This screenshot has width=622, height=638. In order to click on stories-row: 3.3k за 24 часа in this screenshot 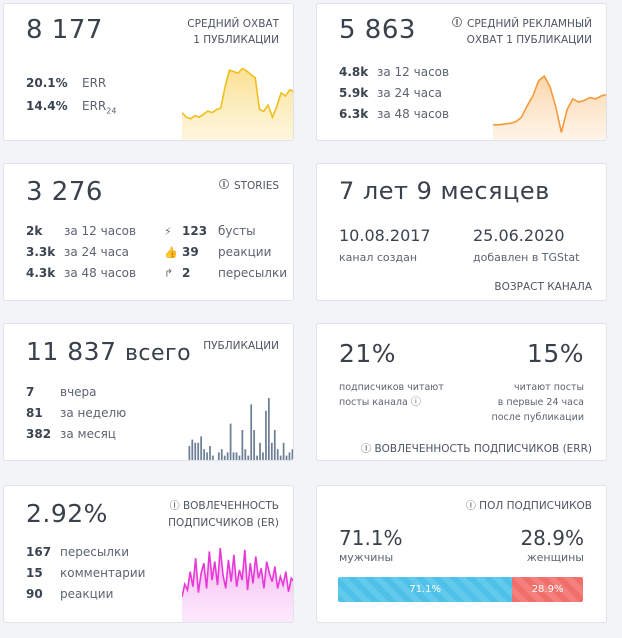, I will do `click(77, 252)`.